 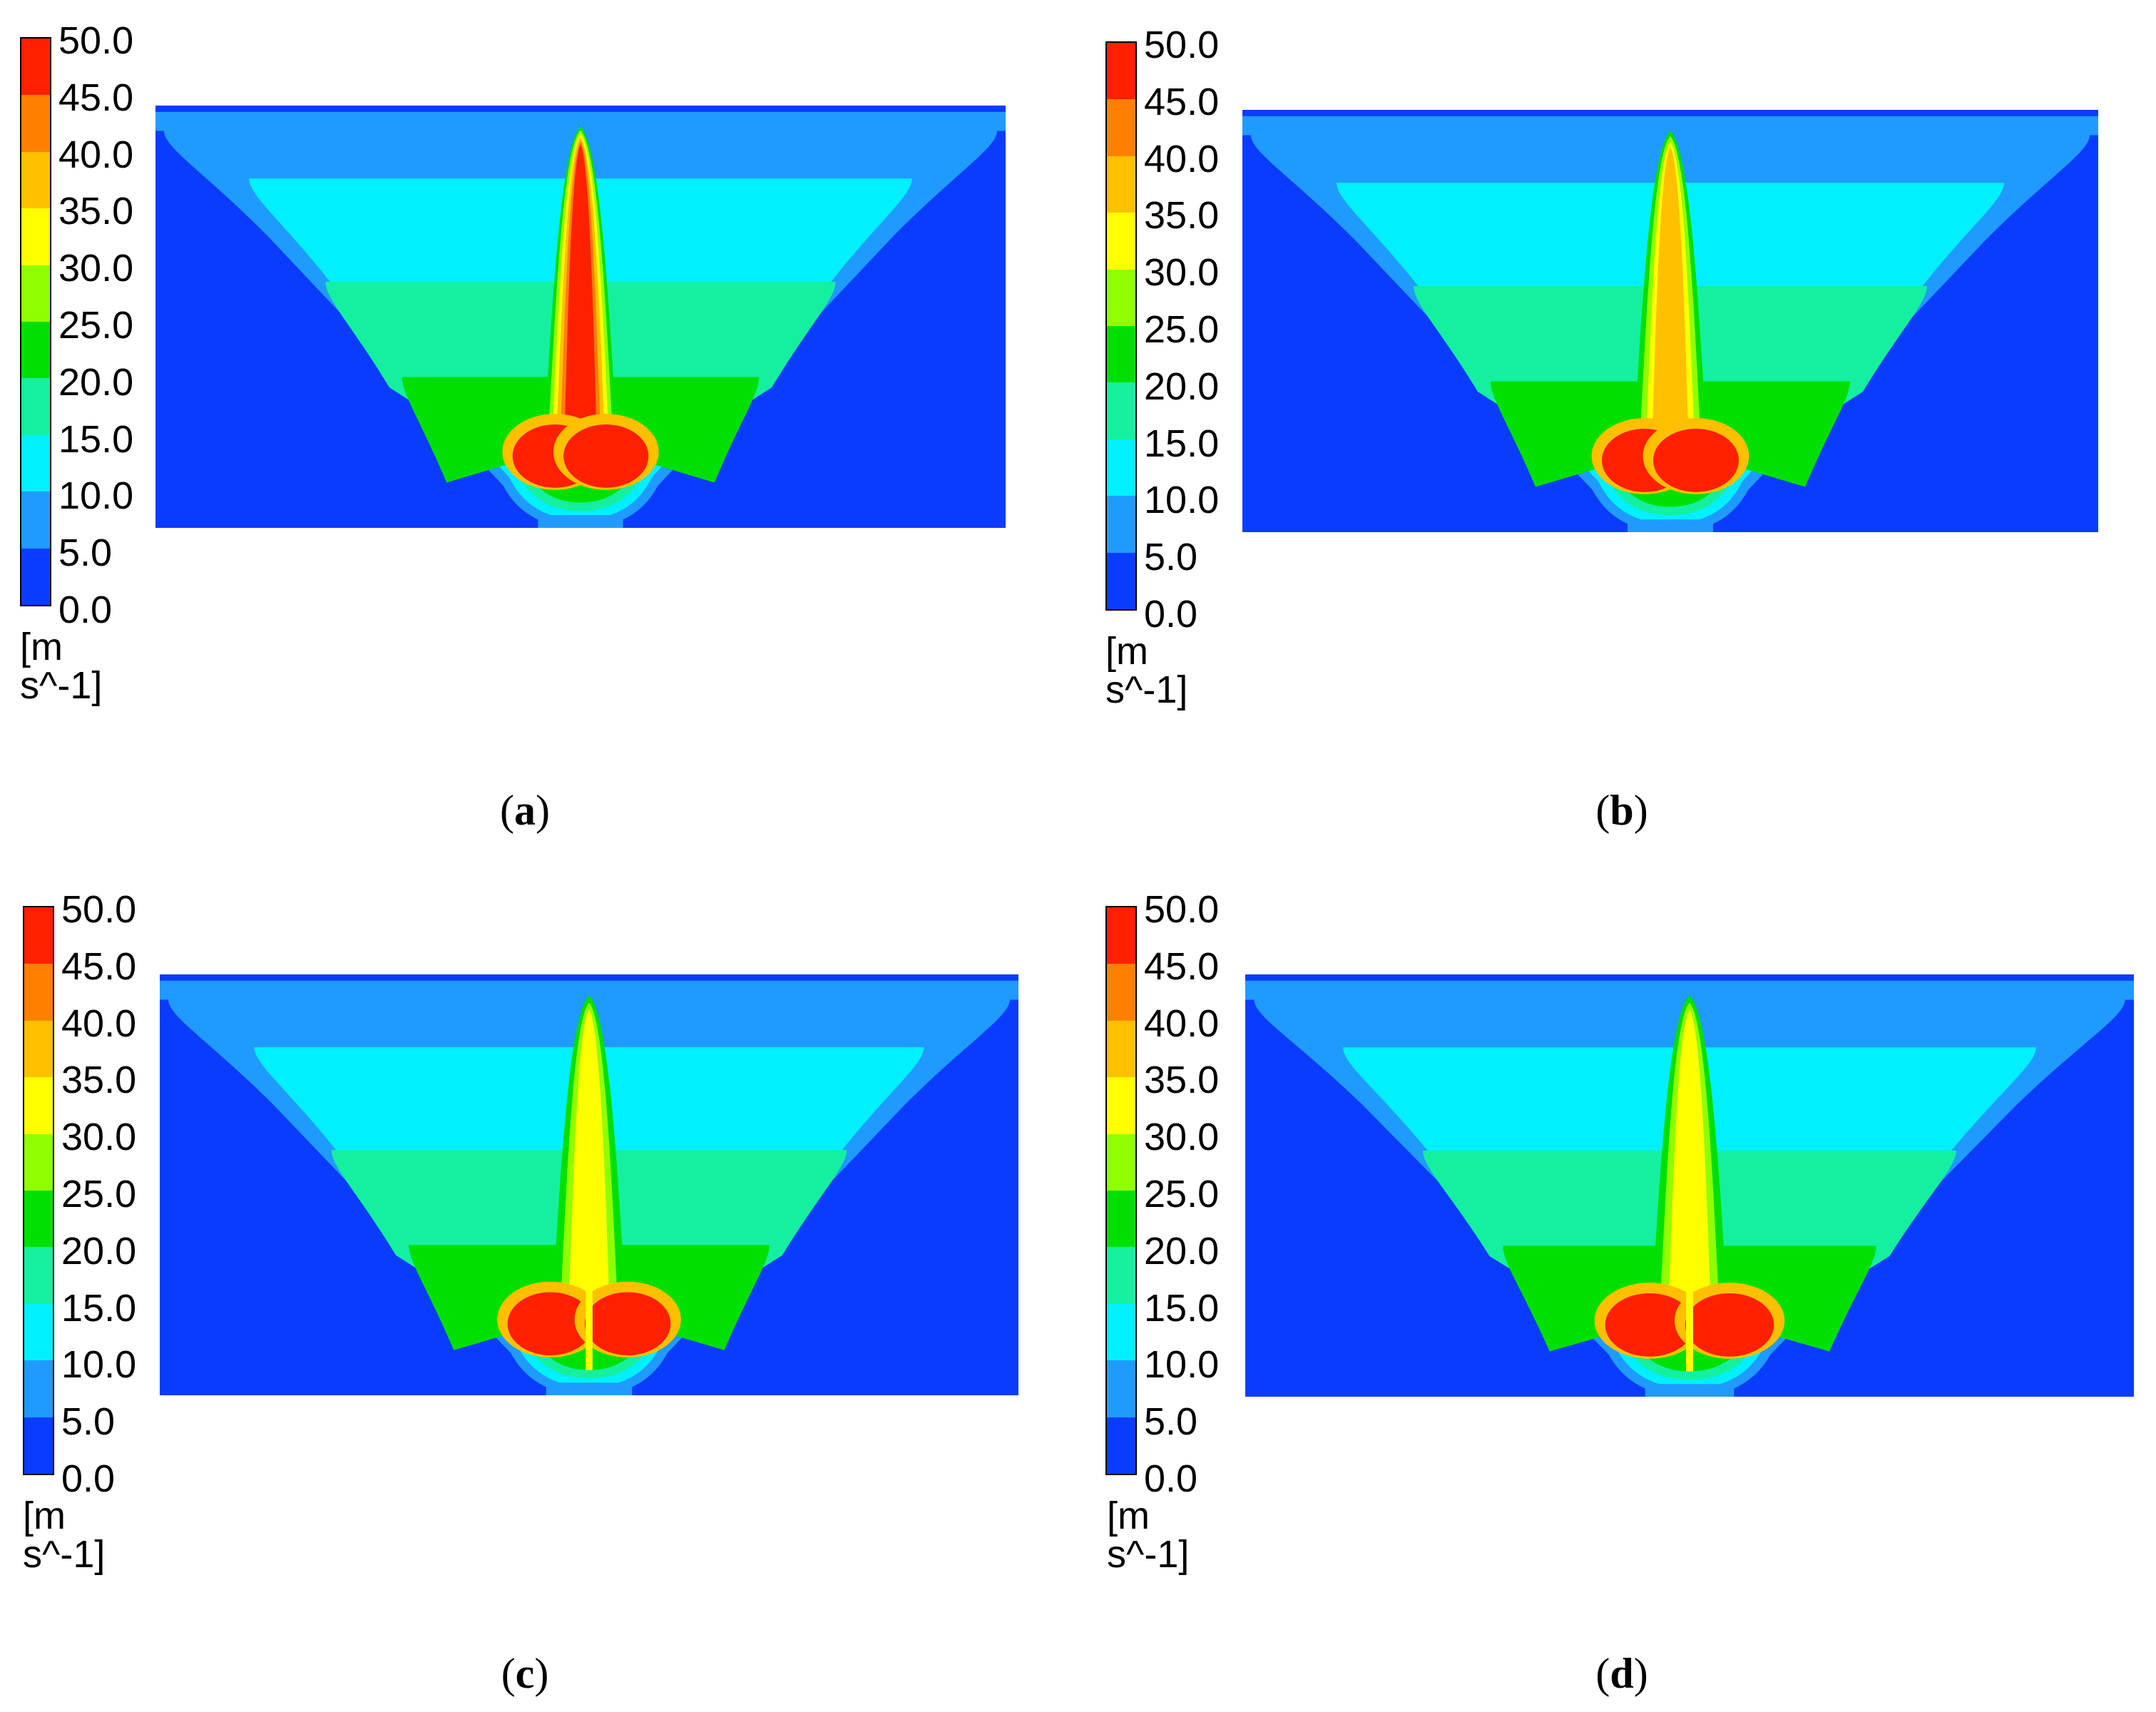 I want to click on panel-caption: (c), so click(x=525, y=1673).